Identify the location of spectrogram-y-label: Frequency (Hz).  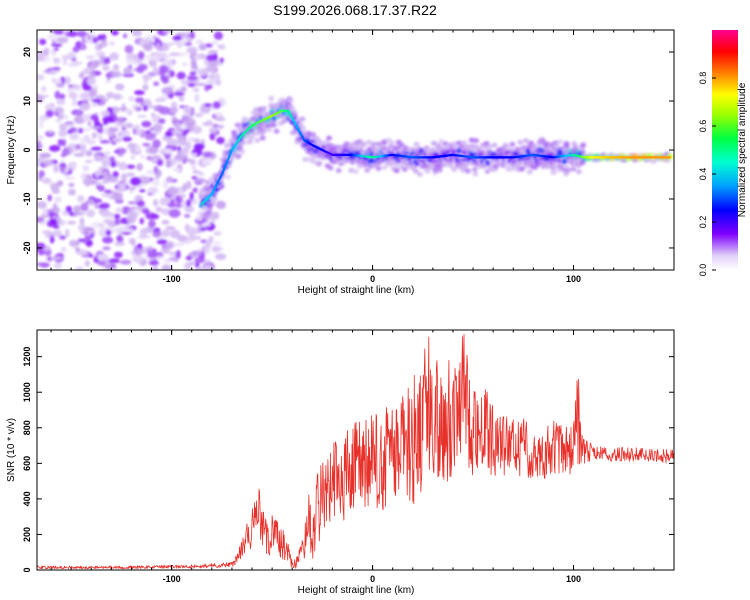
(11, 150).